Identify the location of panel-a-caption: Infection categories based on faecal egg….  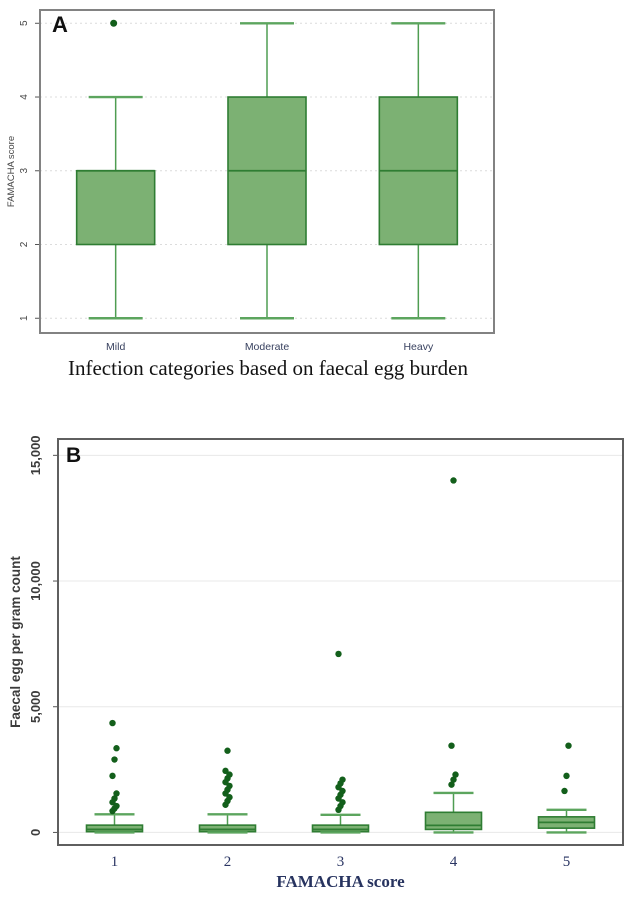
(268, 368).